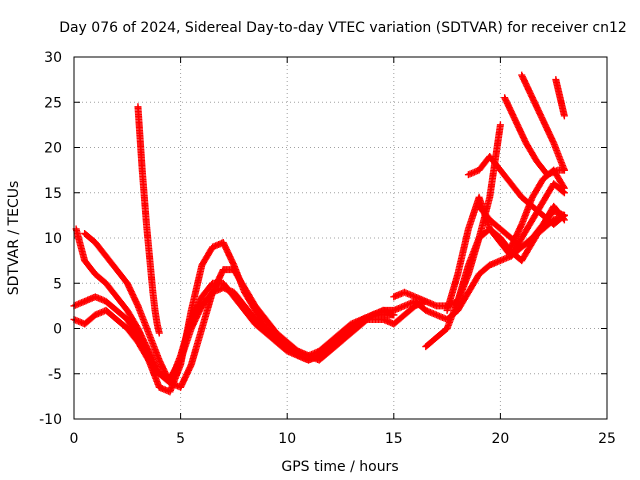 Image resolution: width=640 pixels, height=480 pixels. What do you see at coordinates (55, 375) in the screenshot?
I see `y-tick-label: -5` at bounding box center [55, 375].